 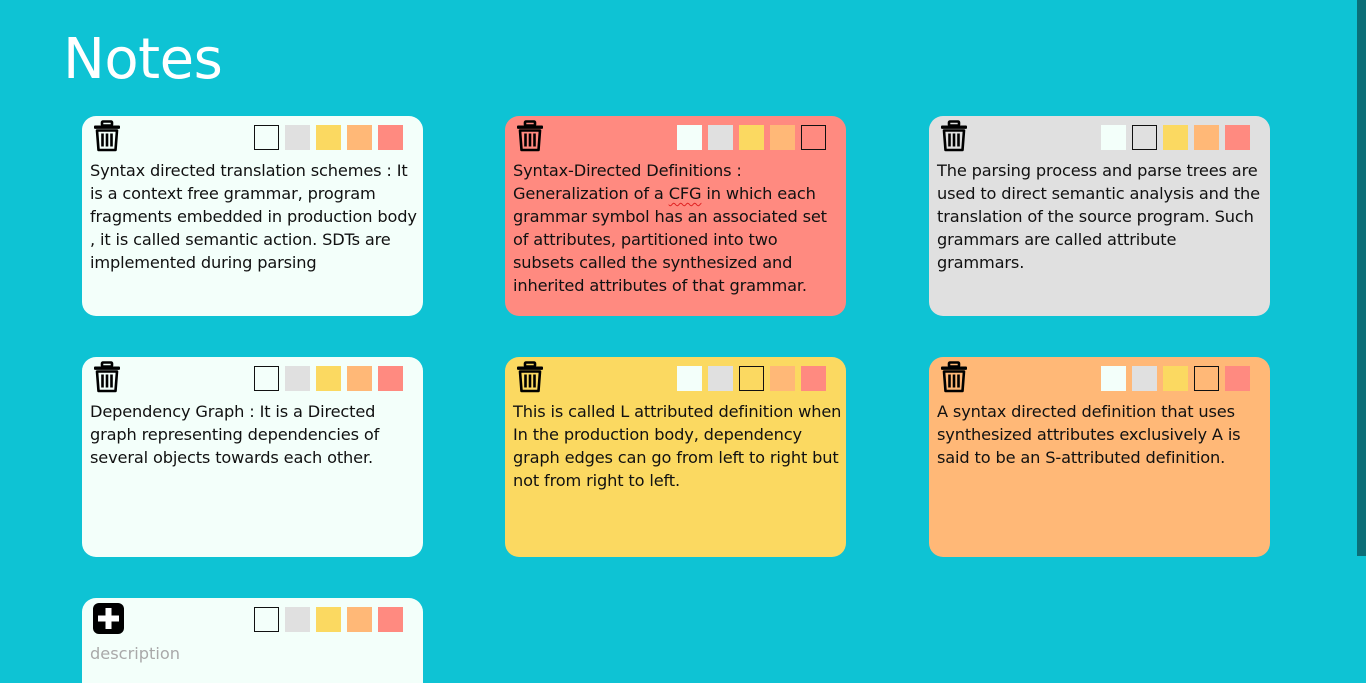 I want to click on misspelled-word: CFG, so click(x=685, y=193).